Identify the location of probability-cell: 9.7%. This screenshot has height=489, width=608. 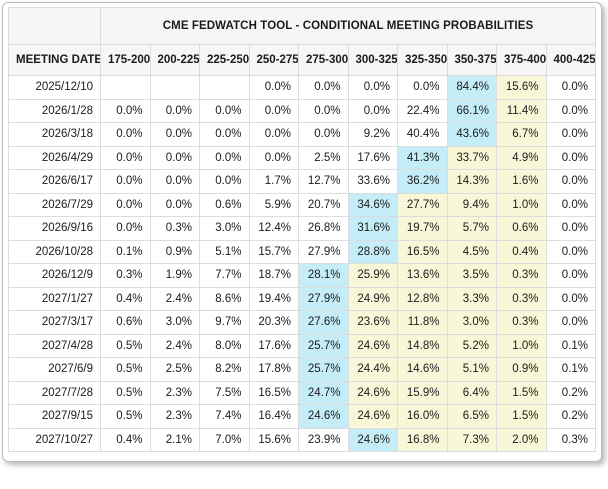
(224, 322).